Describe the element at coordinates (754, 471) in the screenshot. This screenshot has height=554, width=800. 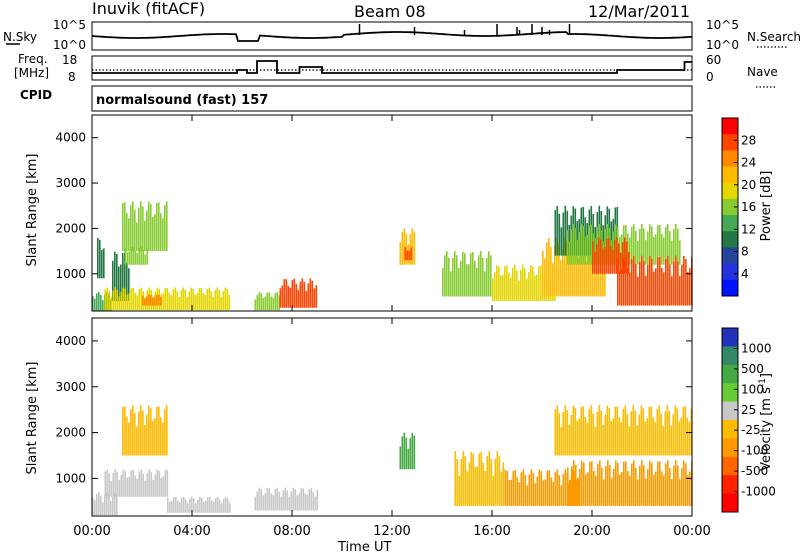
I see `colorbar-tick-label: -500` at that location.